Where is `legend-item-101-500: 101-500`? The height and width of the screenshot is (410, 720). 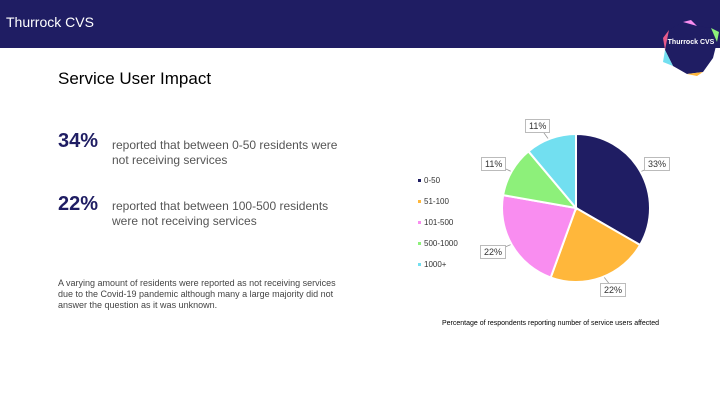 legend-item-101-500: 101-500 is located at coordinates (435, 222).